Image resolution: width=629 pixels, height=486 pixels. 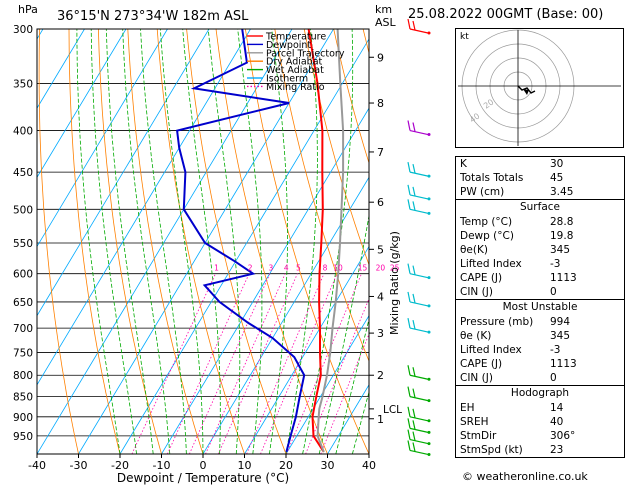 I want to click on x-tick-label: -40, so click(x=37, y=465).